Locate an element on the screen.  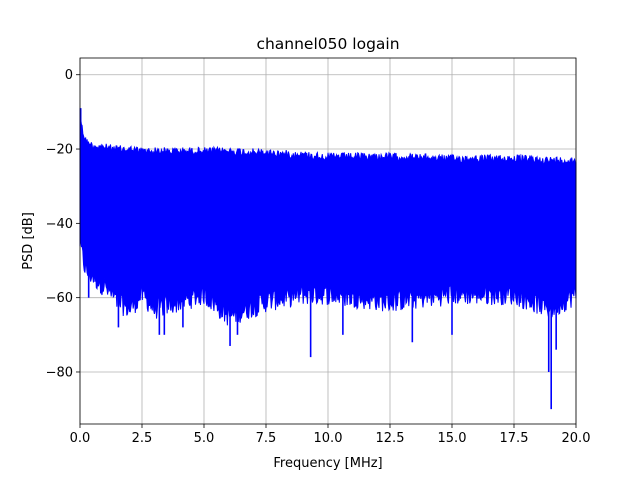
x-tick-label: 17.5 is located at coordinates (514, 438).